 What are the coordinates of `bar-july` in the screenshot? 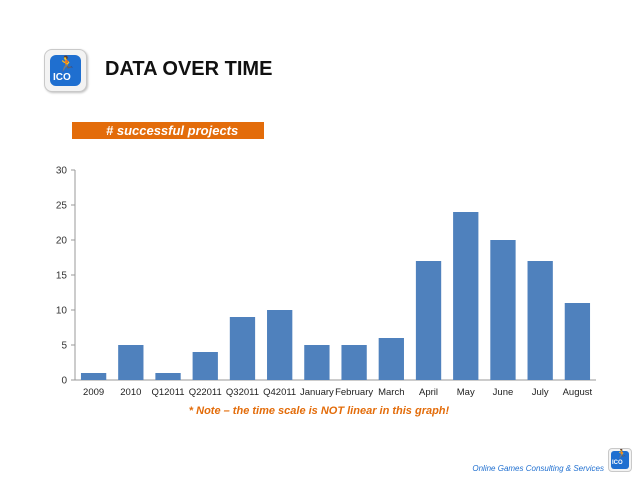 It's located at (540, 320).